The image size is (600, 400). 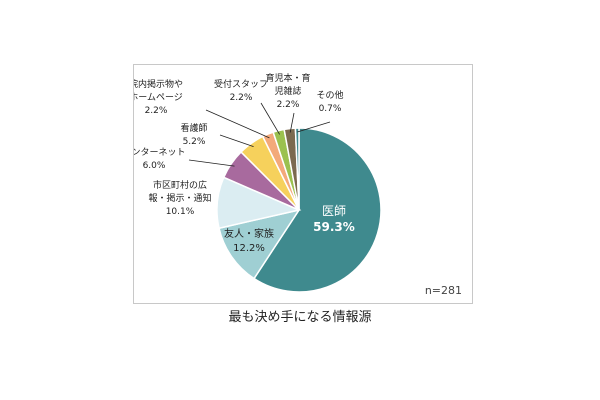 I want to click on slice-label: 医師 59.3%, so click(x=334, y=219).